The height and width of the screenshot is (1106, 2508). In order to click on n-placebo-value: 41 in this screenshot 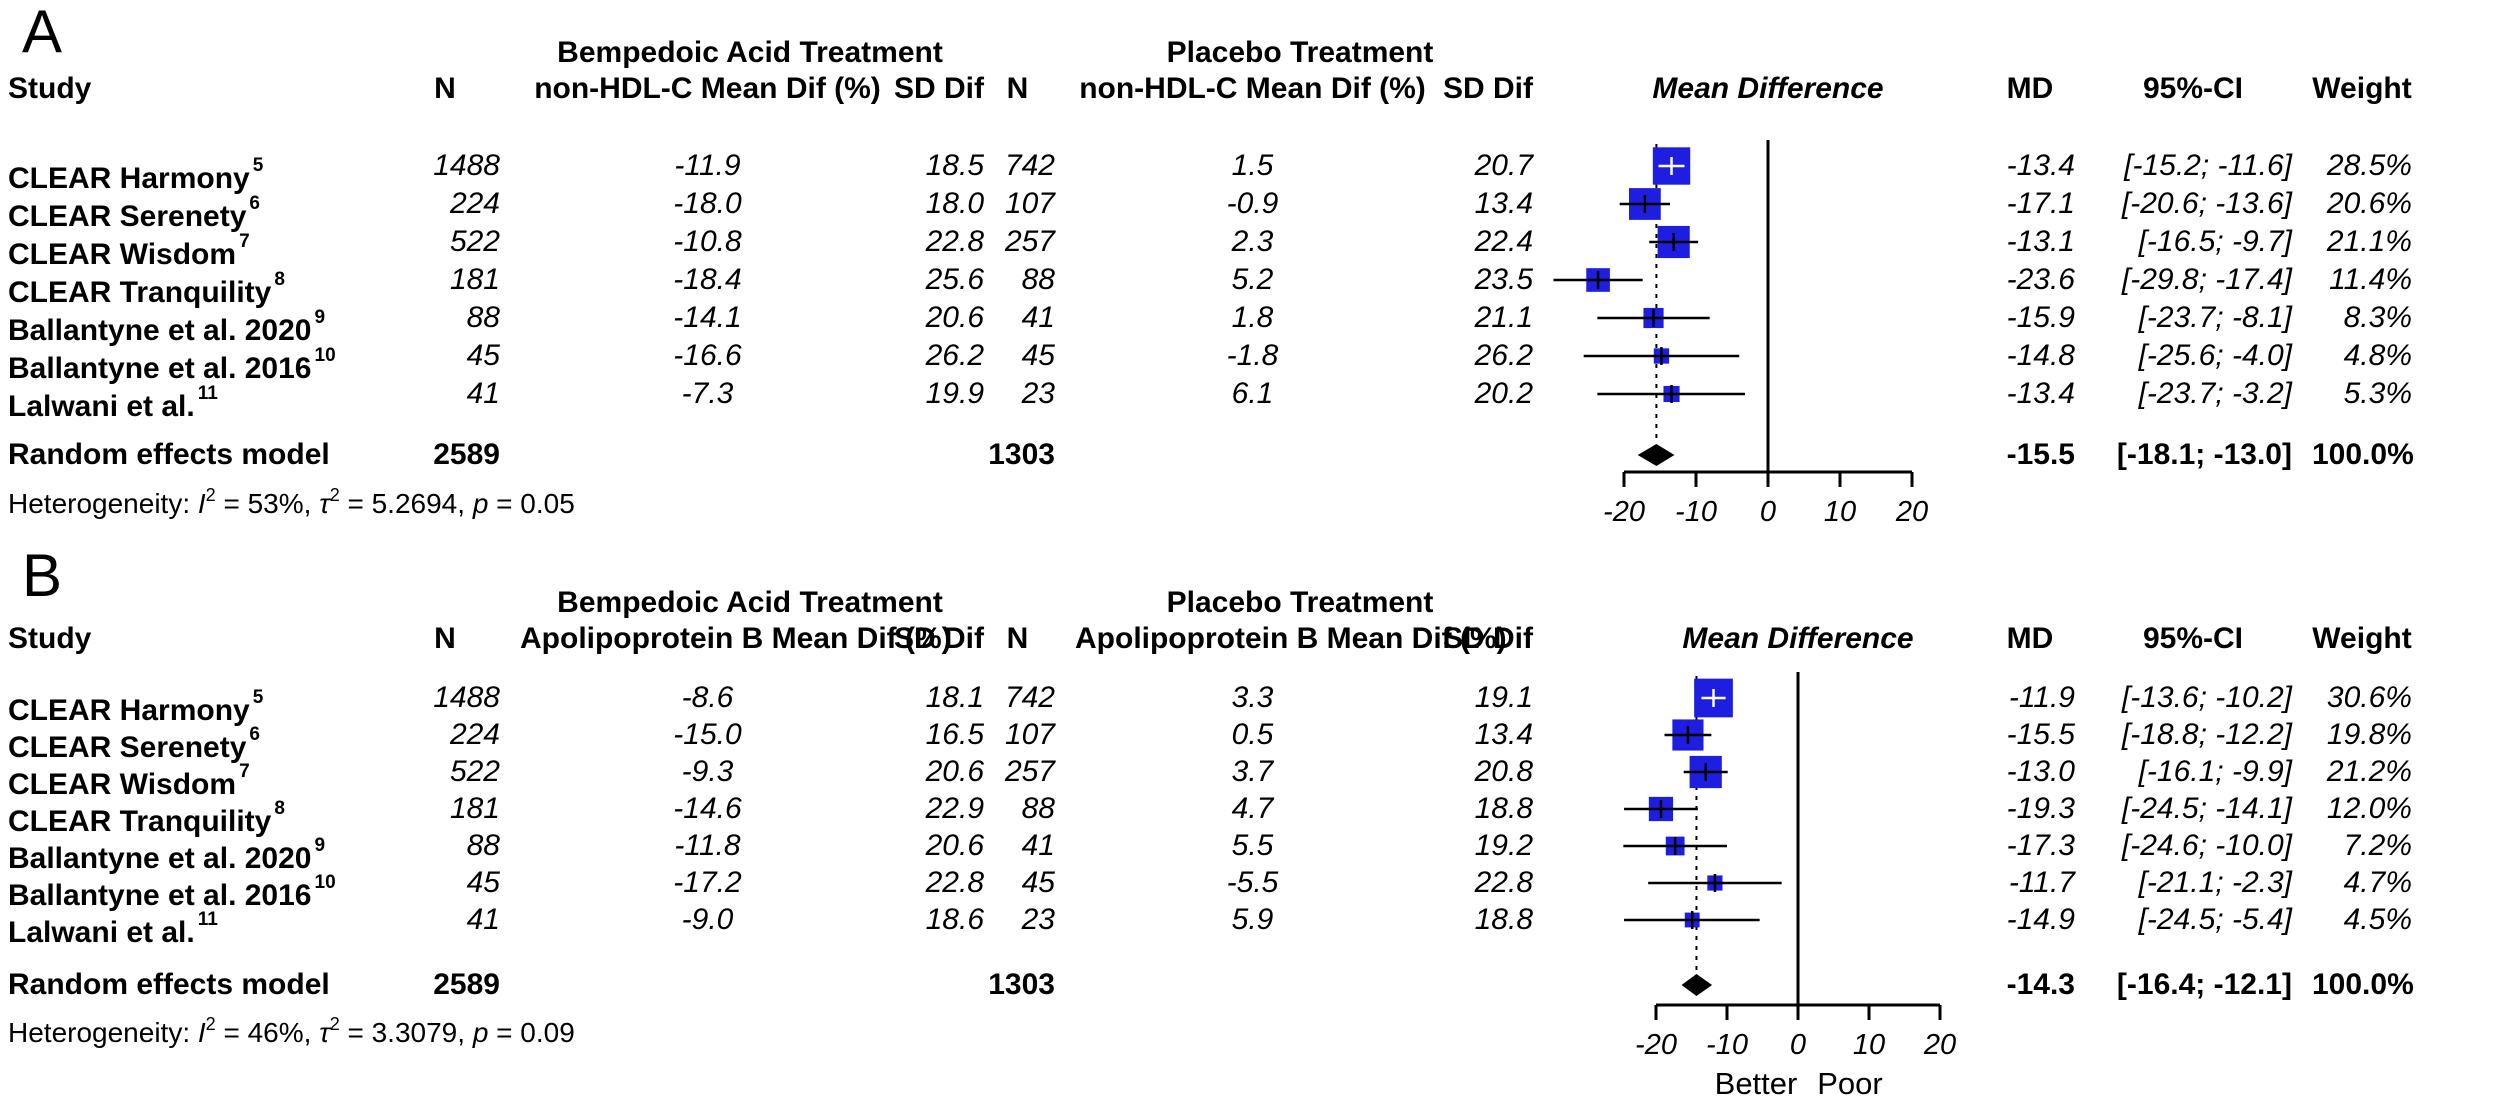, I will do `click(1038, 845)`.